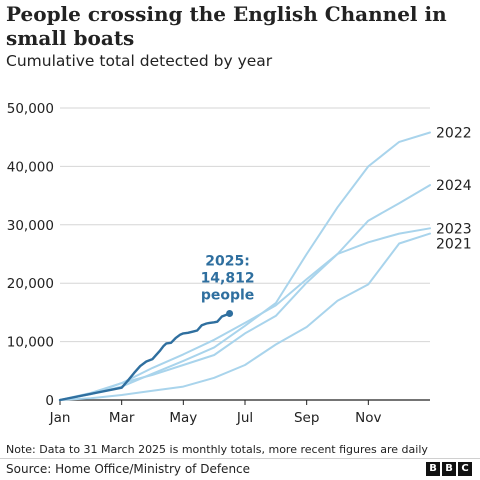 The width and height of the screenshot is (480, 480). I want to click on y-tick-label: 0, so click(49, 401).